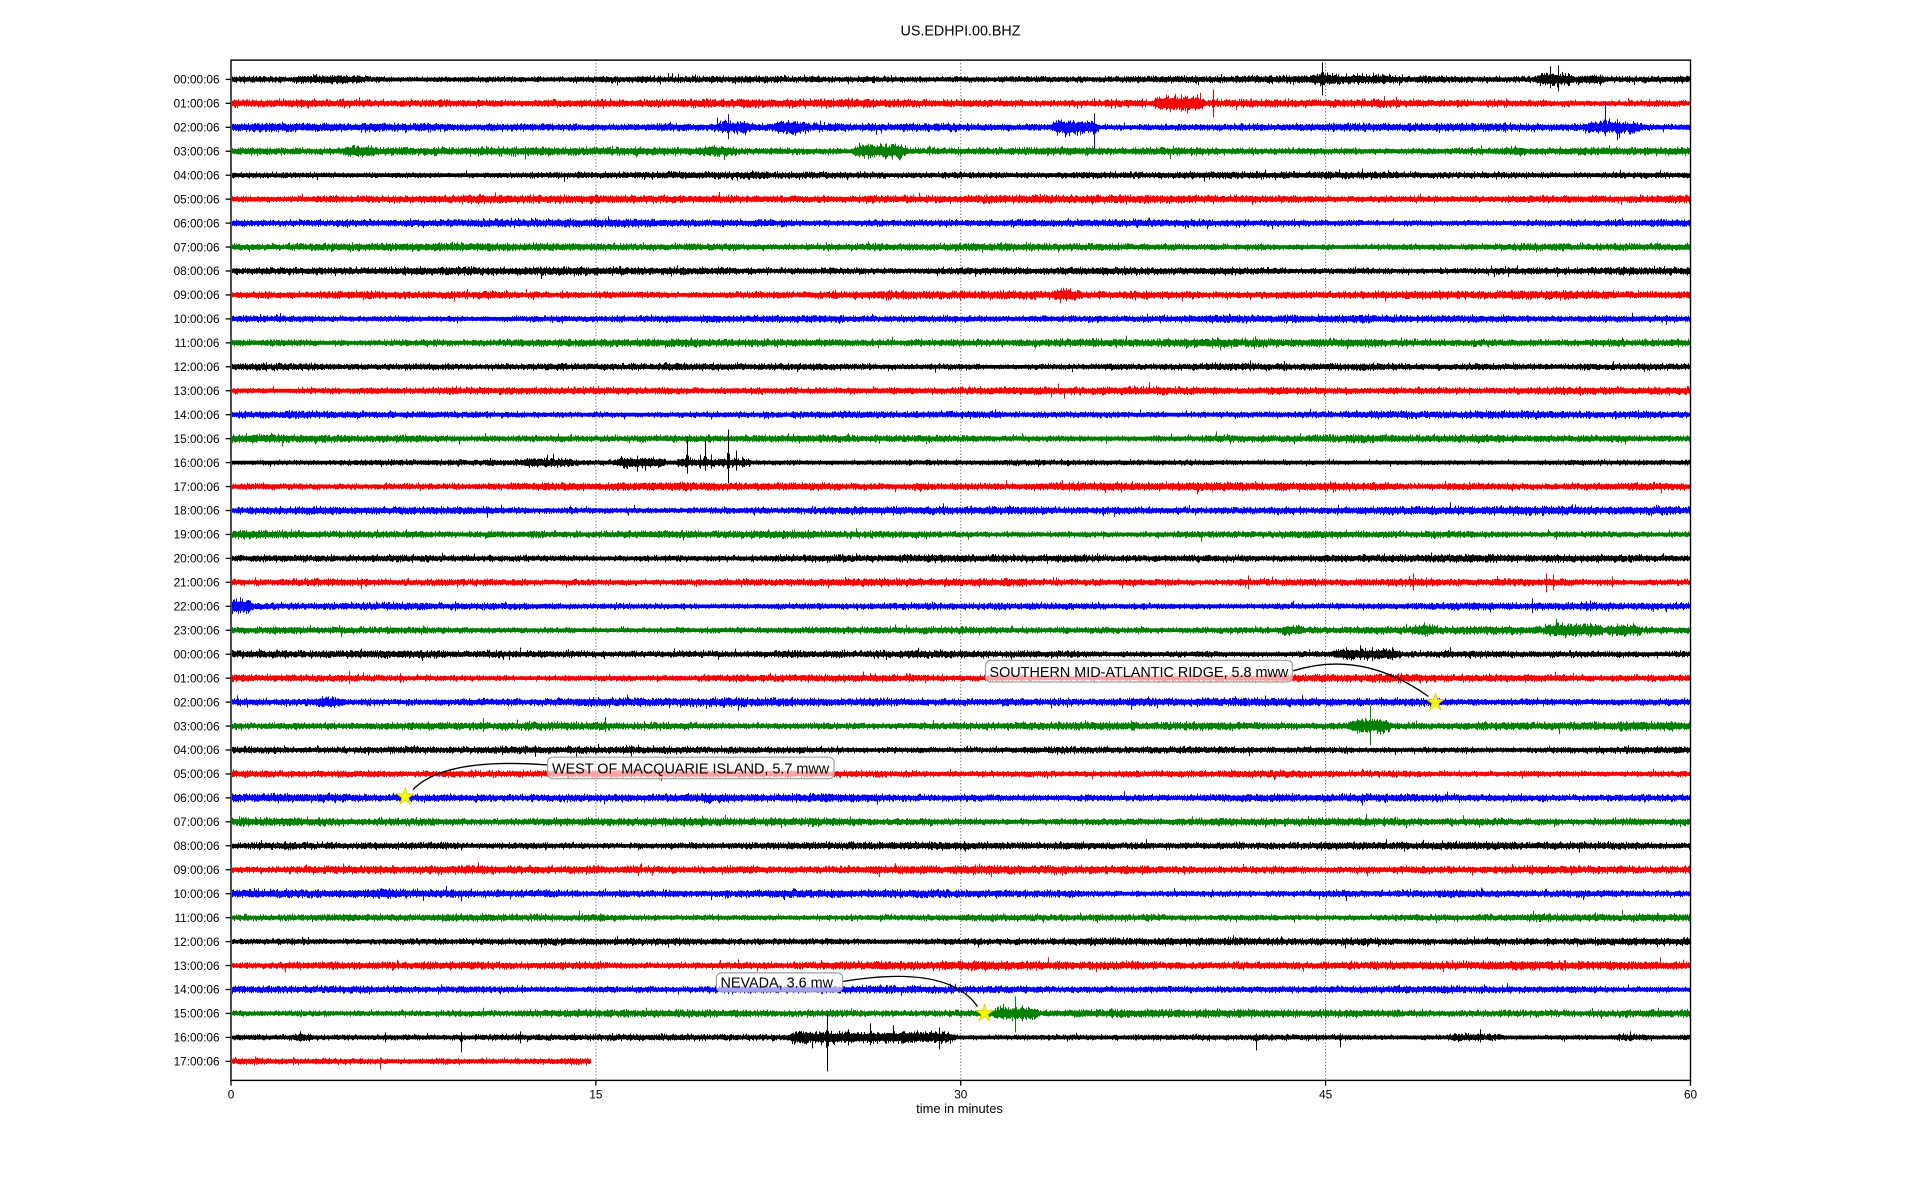  What do you see at coordinates (1691, 1095) in the screenshot?
I see `svg-text: 60` at bounding box center [1691, 1095].